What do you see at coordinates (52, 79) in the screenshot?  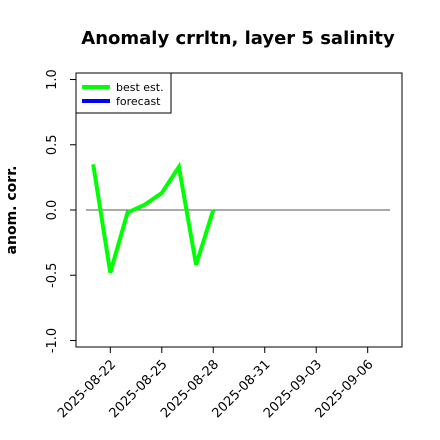 I see `y-tick-label: 1.0` at bounding box center [52, 79].